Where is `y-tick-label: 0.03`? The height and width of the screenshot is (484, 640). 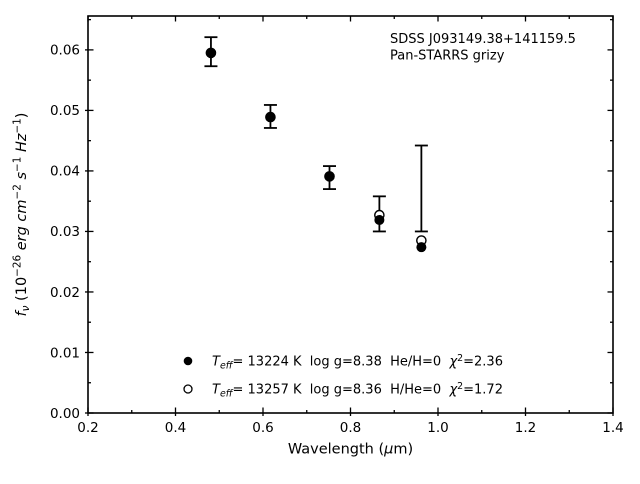 y-tick-label: 0.03 is located at coordinates (65, 232).